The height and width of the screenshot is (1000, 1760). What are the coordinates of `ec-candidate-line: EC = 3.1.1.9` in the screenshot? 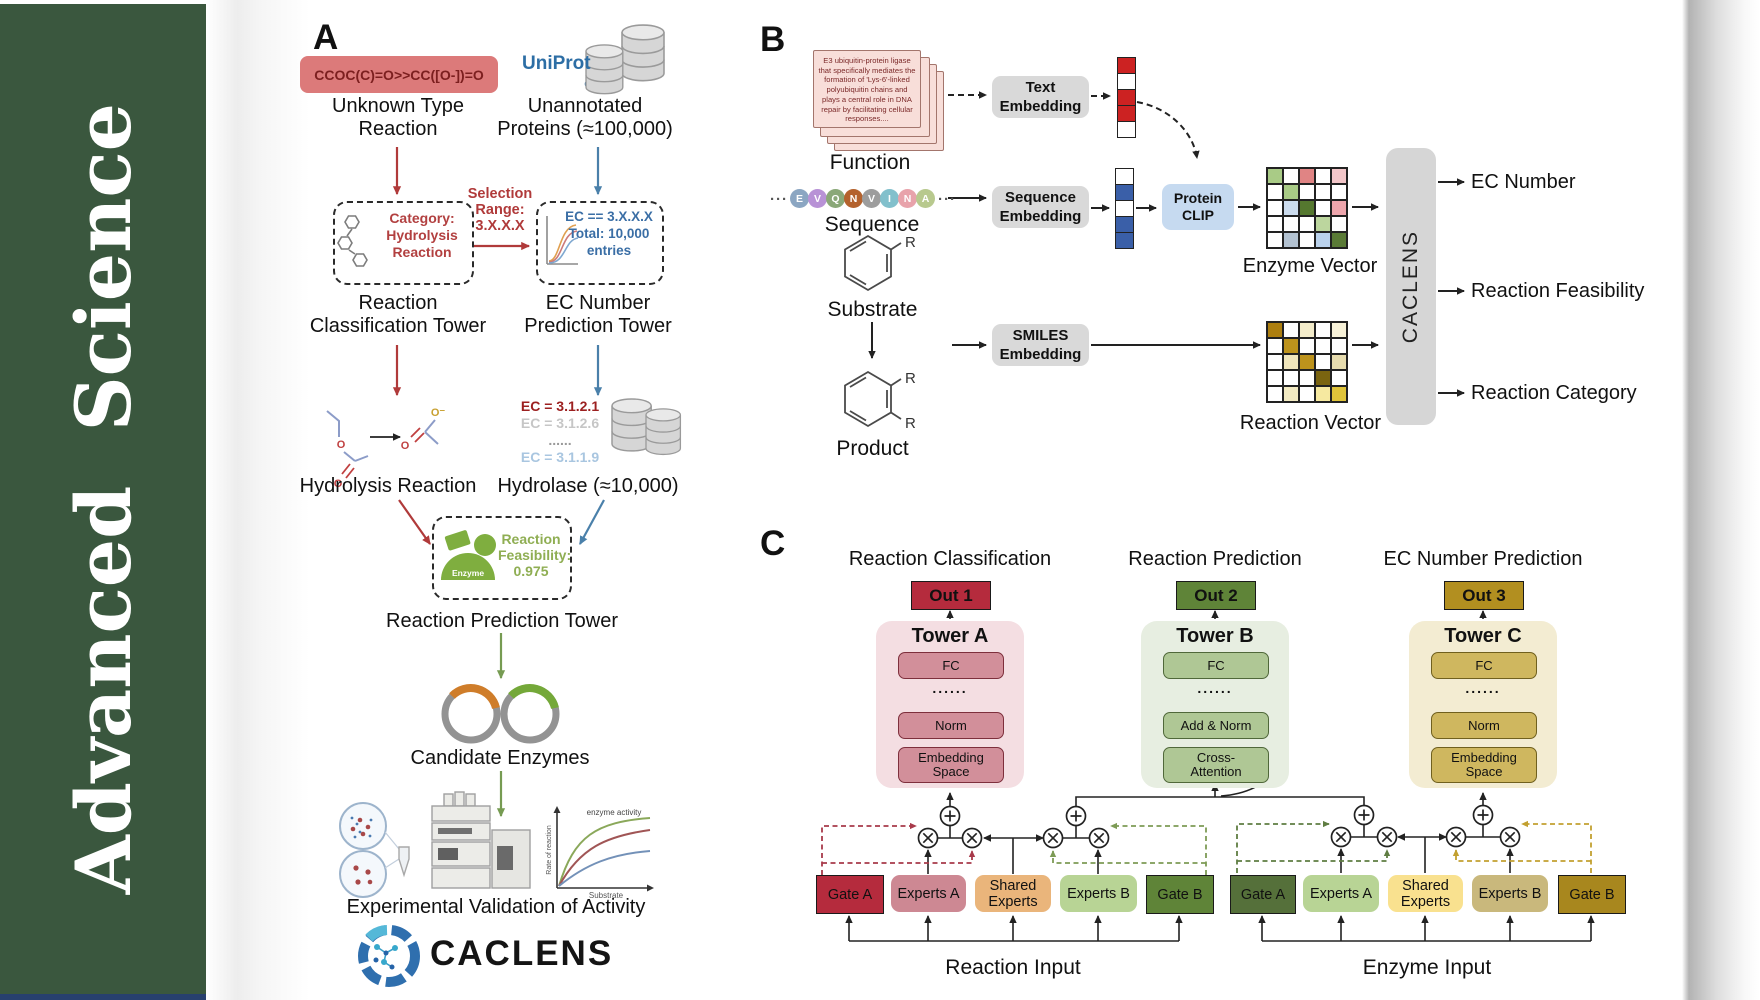 It's located at (560, 457).